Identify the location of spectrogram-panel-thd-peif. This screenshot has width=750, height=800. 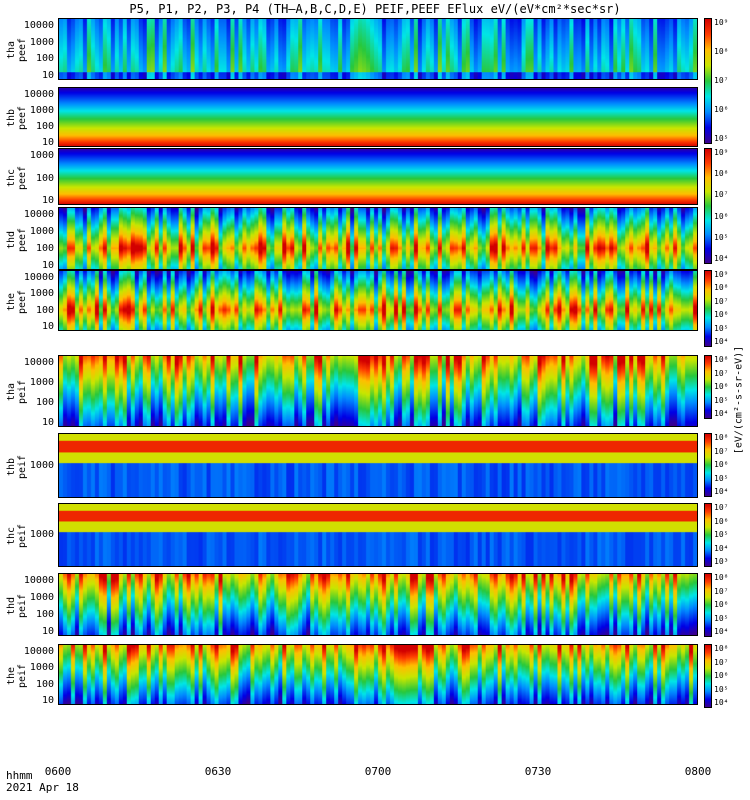
(378, 604).